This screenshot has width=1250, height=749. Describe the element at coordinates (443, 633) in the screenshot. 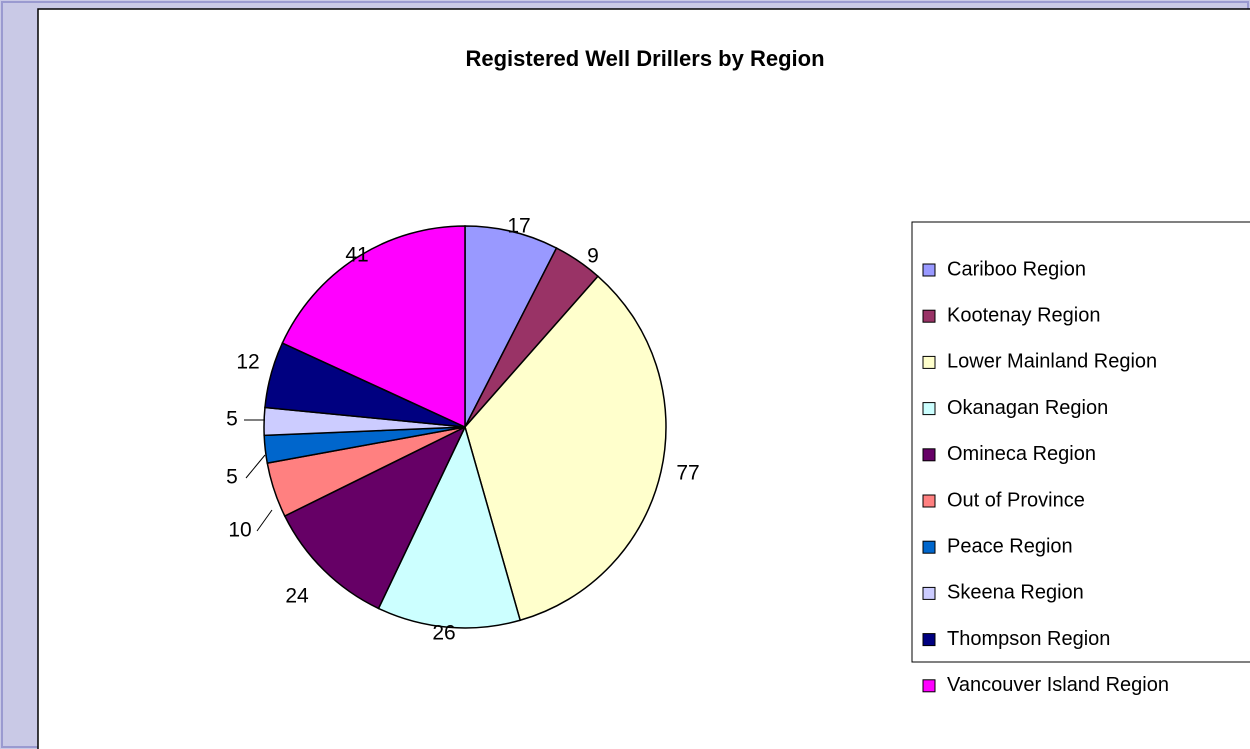

I see `data-label: 26` at that location.